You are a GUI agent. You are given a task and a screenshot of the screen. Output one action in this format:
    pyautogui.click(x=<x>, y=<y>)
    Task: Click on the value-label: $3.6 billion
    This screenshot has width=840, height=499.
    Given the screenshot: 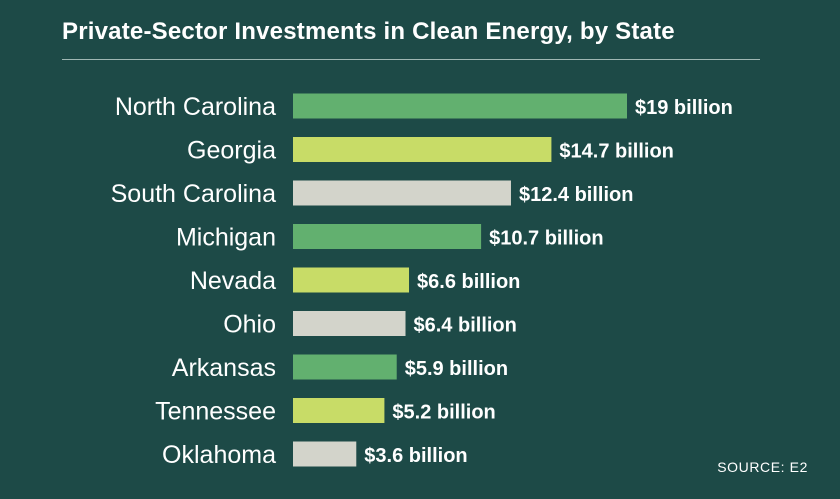 What is the action you would take?
    pyautogui.click(x=415, y=456)
    